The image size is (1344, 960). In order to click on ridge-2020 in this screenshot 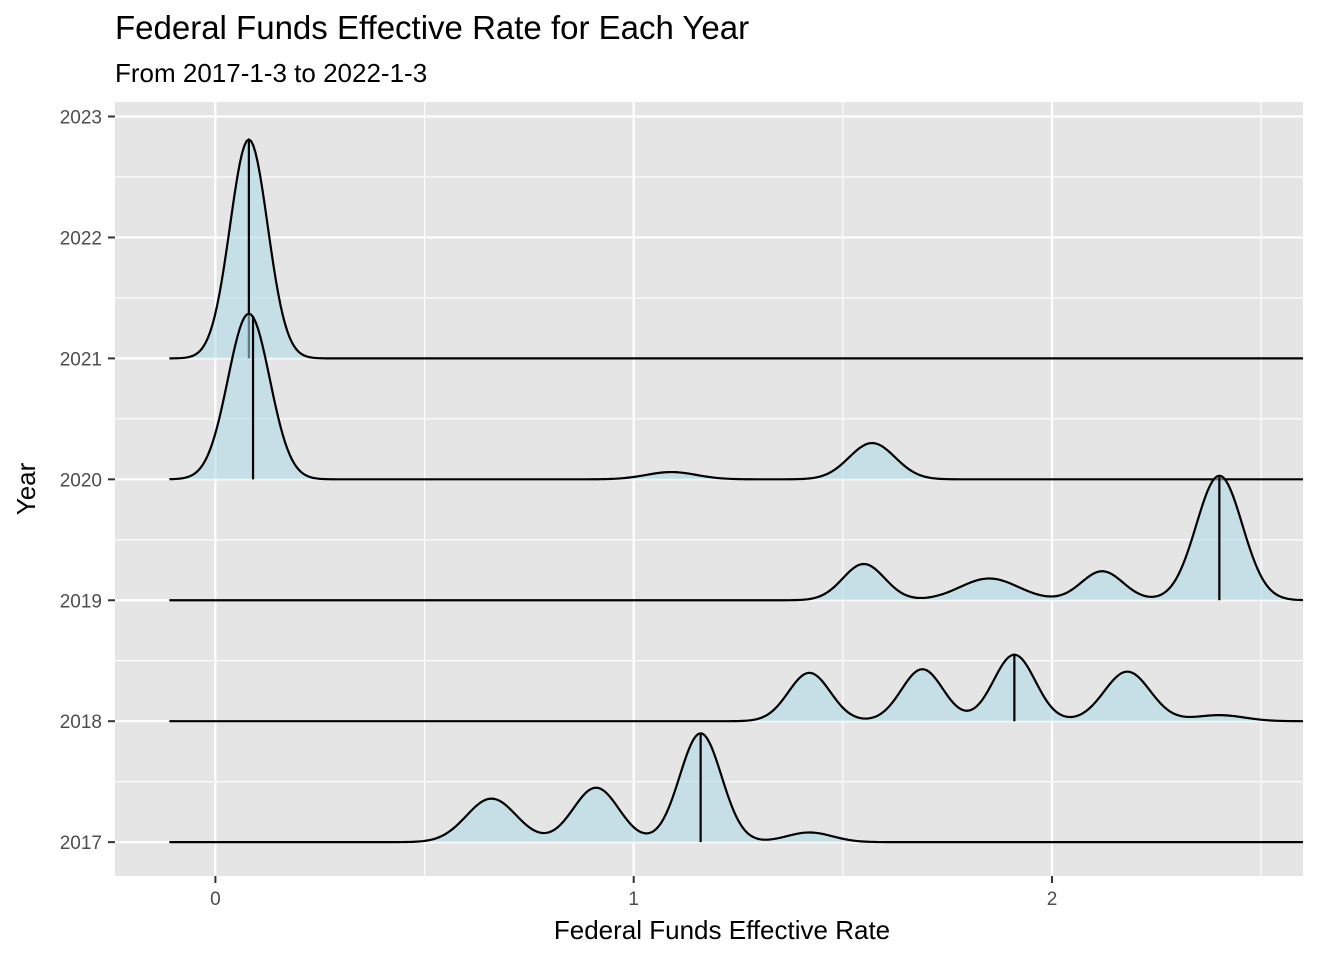, I will do `click(736, 396)`.